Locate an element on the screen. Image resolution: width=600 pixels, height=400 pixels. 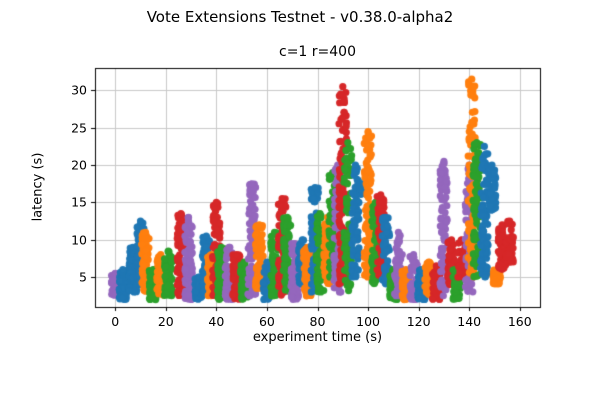
x-tick-label: 60 is located at coordinates (266, 321).